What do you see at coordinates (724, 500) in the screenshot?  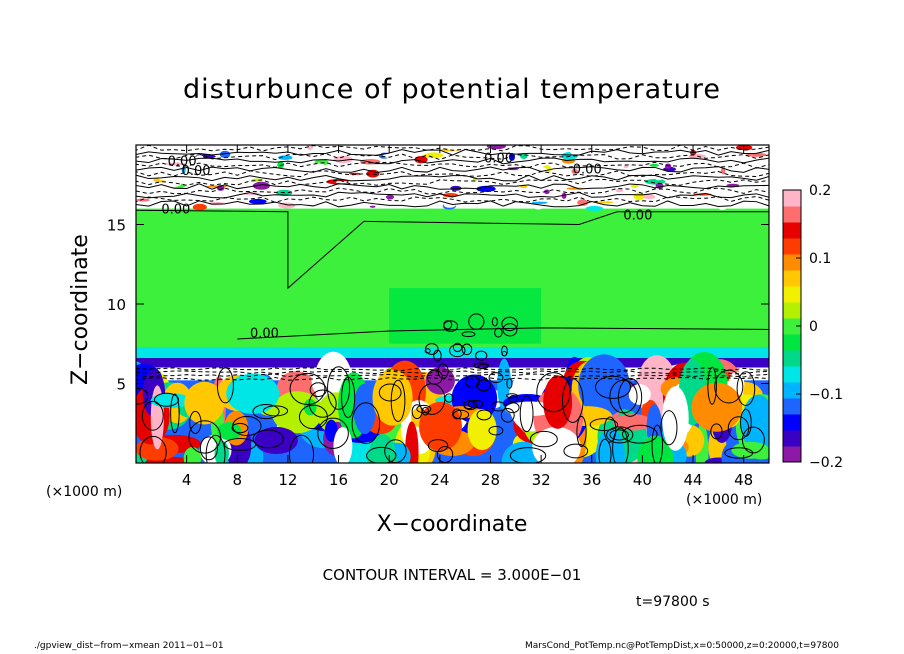 I see `x-unit-label: (×1000 m)` at bounding box center [724, 500].